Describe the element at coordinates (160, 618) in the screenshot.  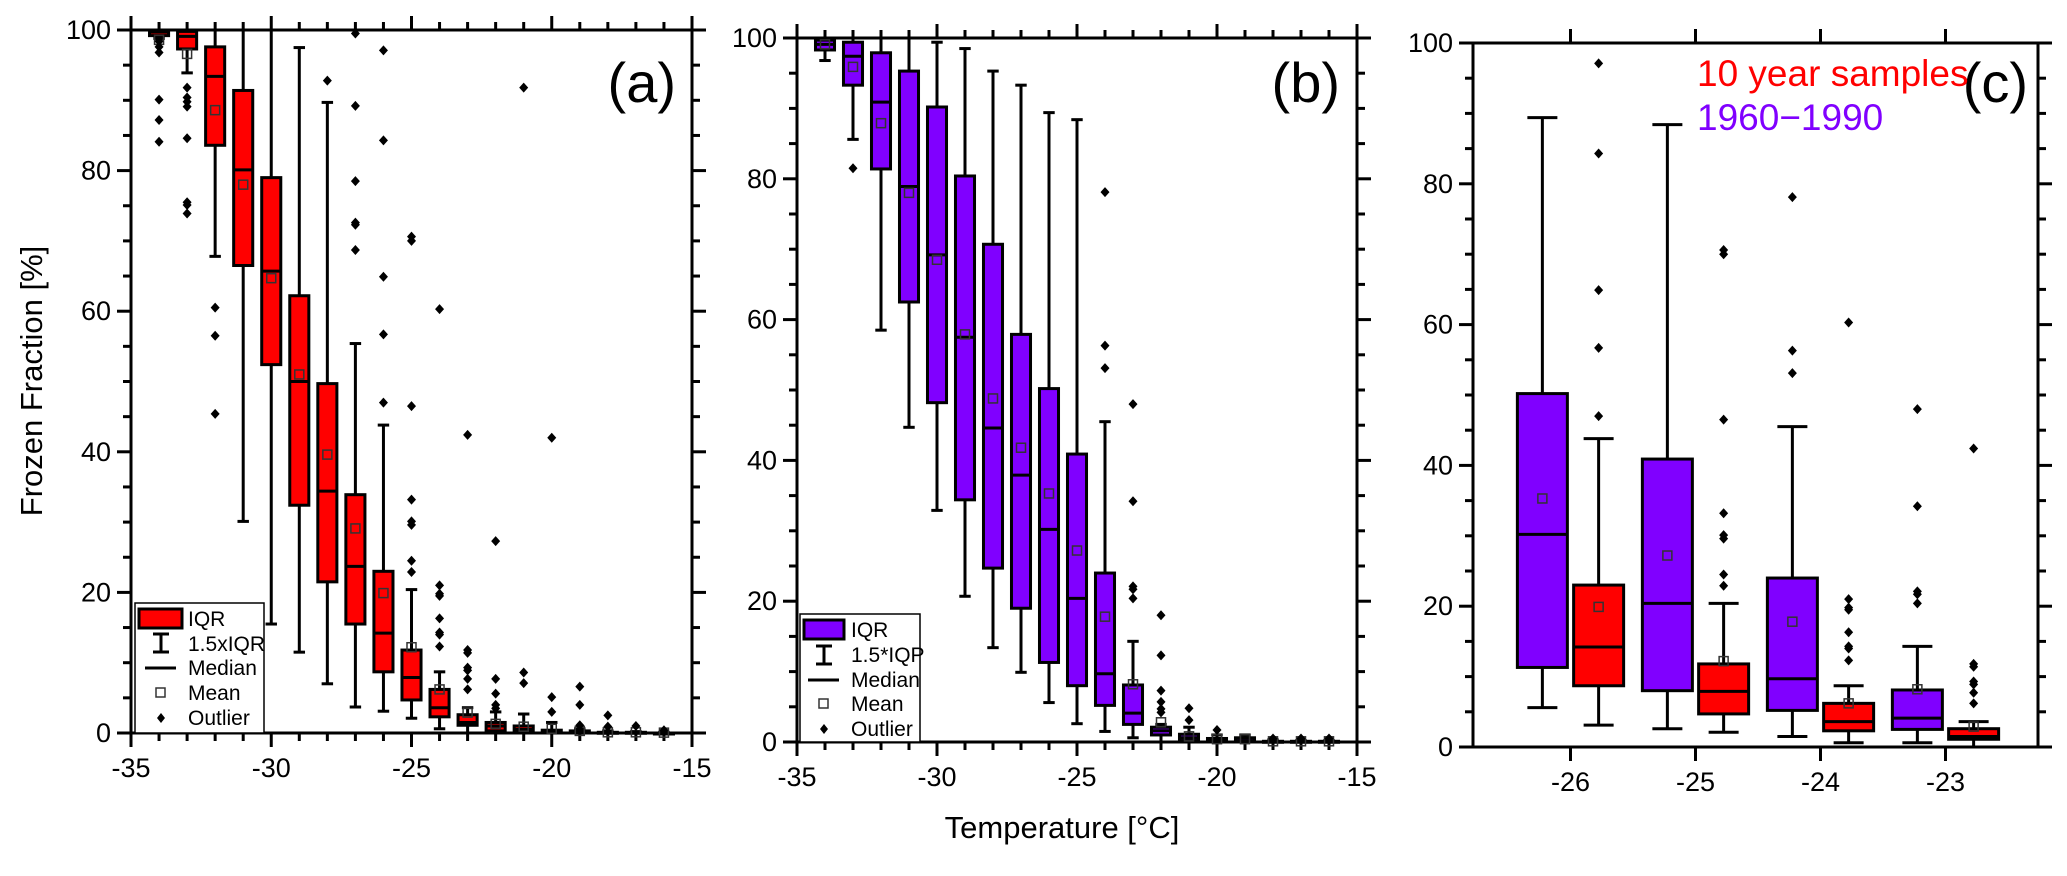
I see `legend-a-iqr-swatch` at that location.